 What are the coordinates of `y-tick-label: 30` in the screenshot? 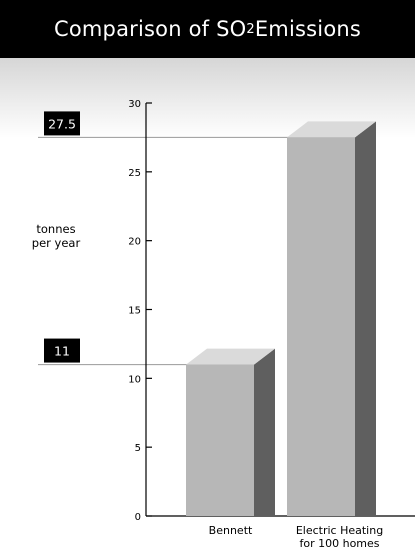 It's located at (134, 104).